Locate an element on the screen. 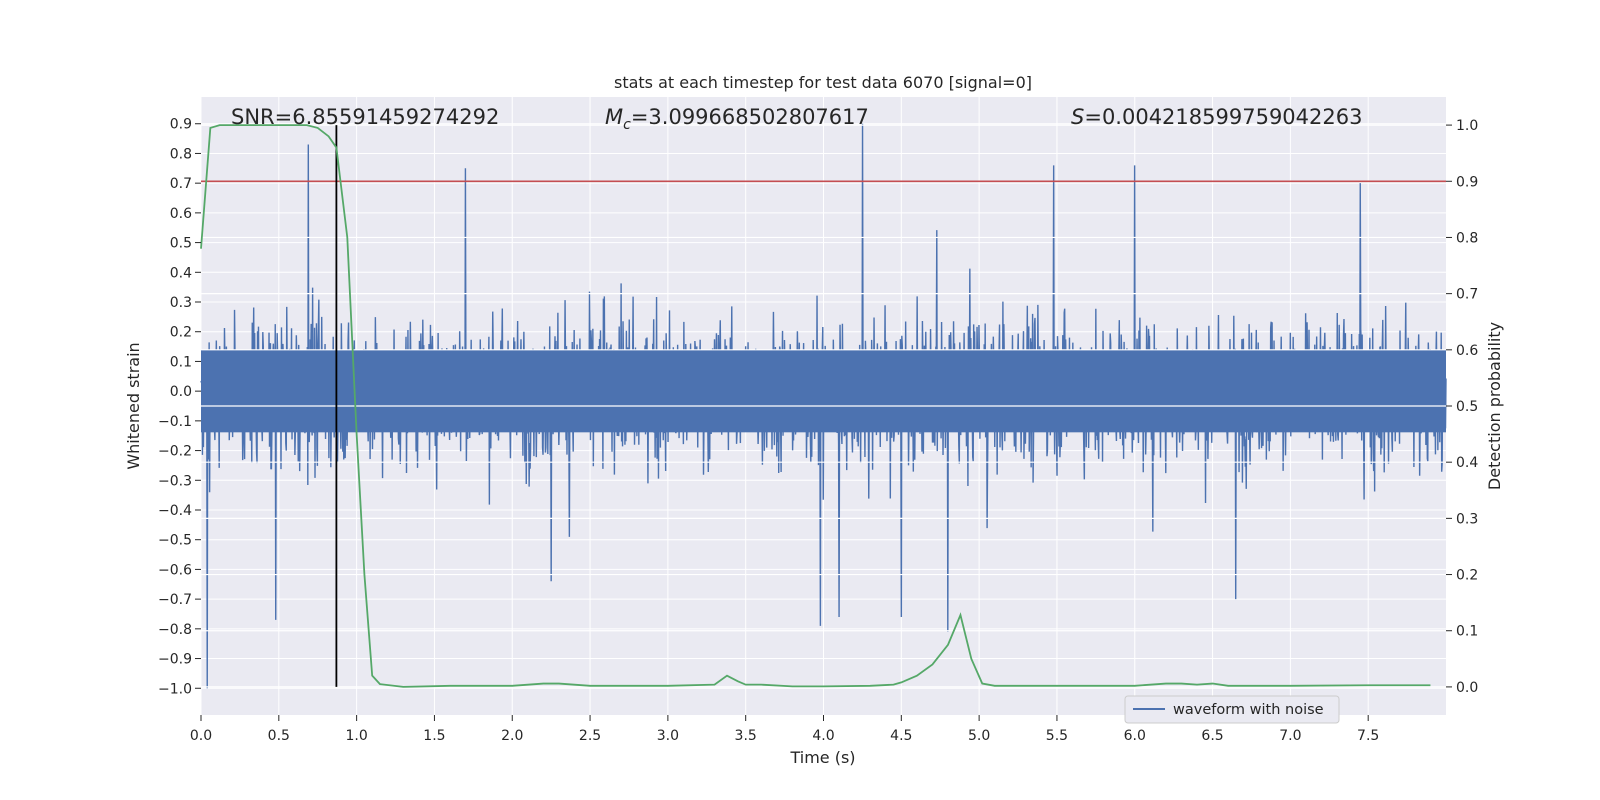 The height and width of the screenshot is (800, 1600). snr-annotation: SNR=6.85591459274292 is located at coordinates (365, 117).